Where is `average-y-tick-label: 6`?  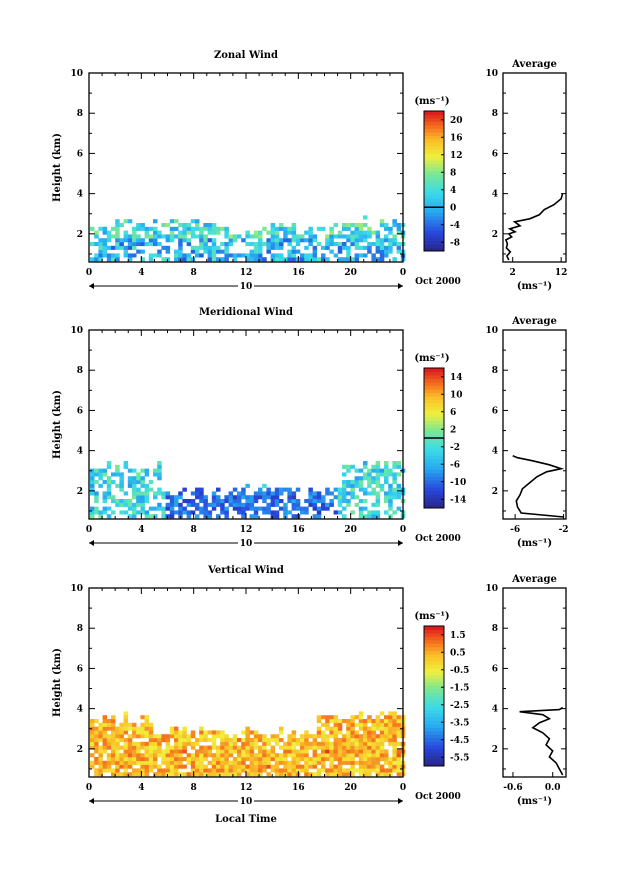
average-y-tick-label: 6 is located at coordinates (495, 669).